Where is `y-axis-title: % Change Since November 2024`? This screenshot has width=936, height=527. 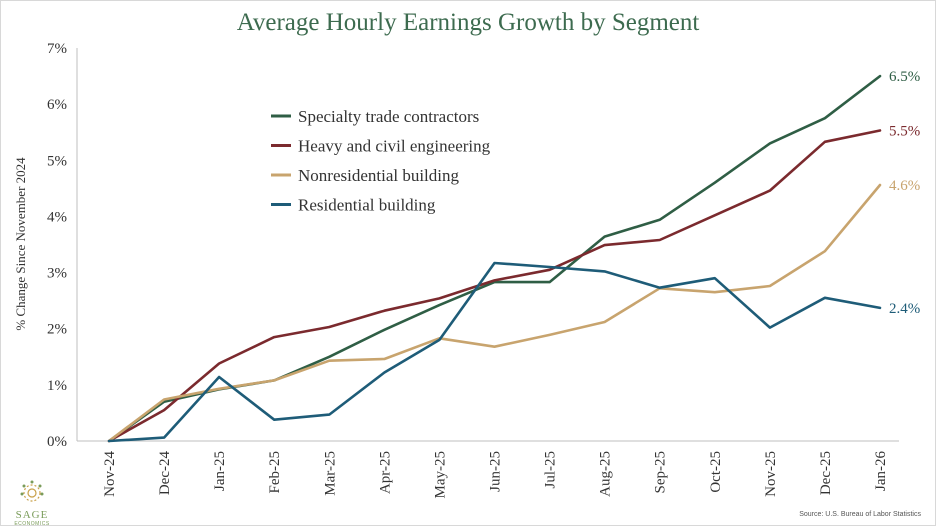 y-axis-title: % Change Since November 2024 is located at coordinates (20, 244).